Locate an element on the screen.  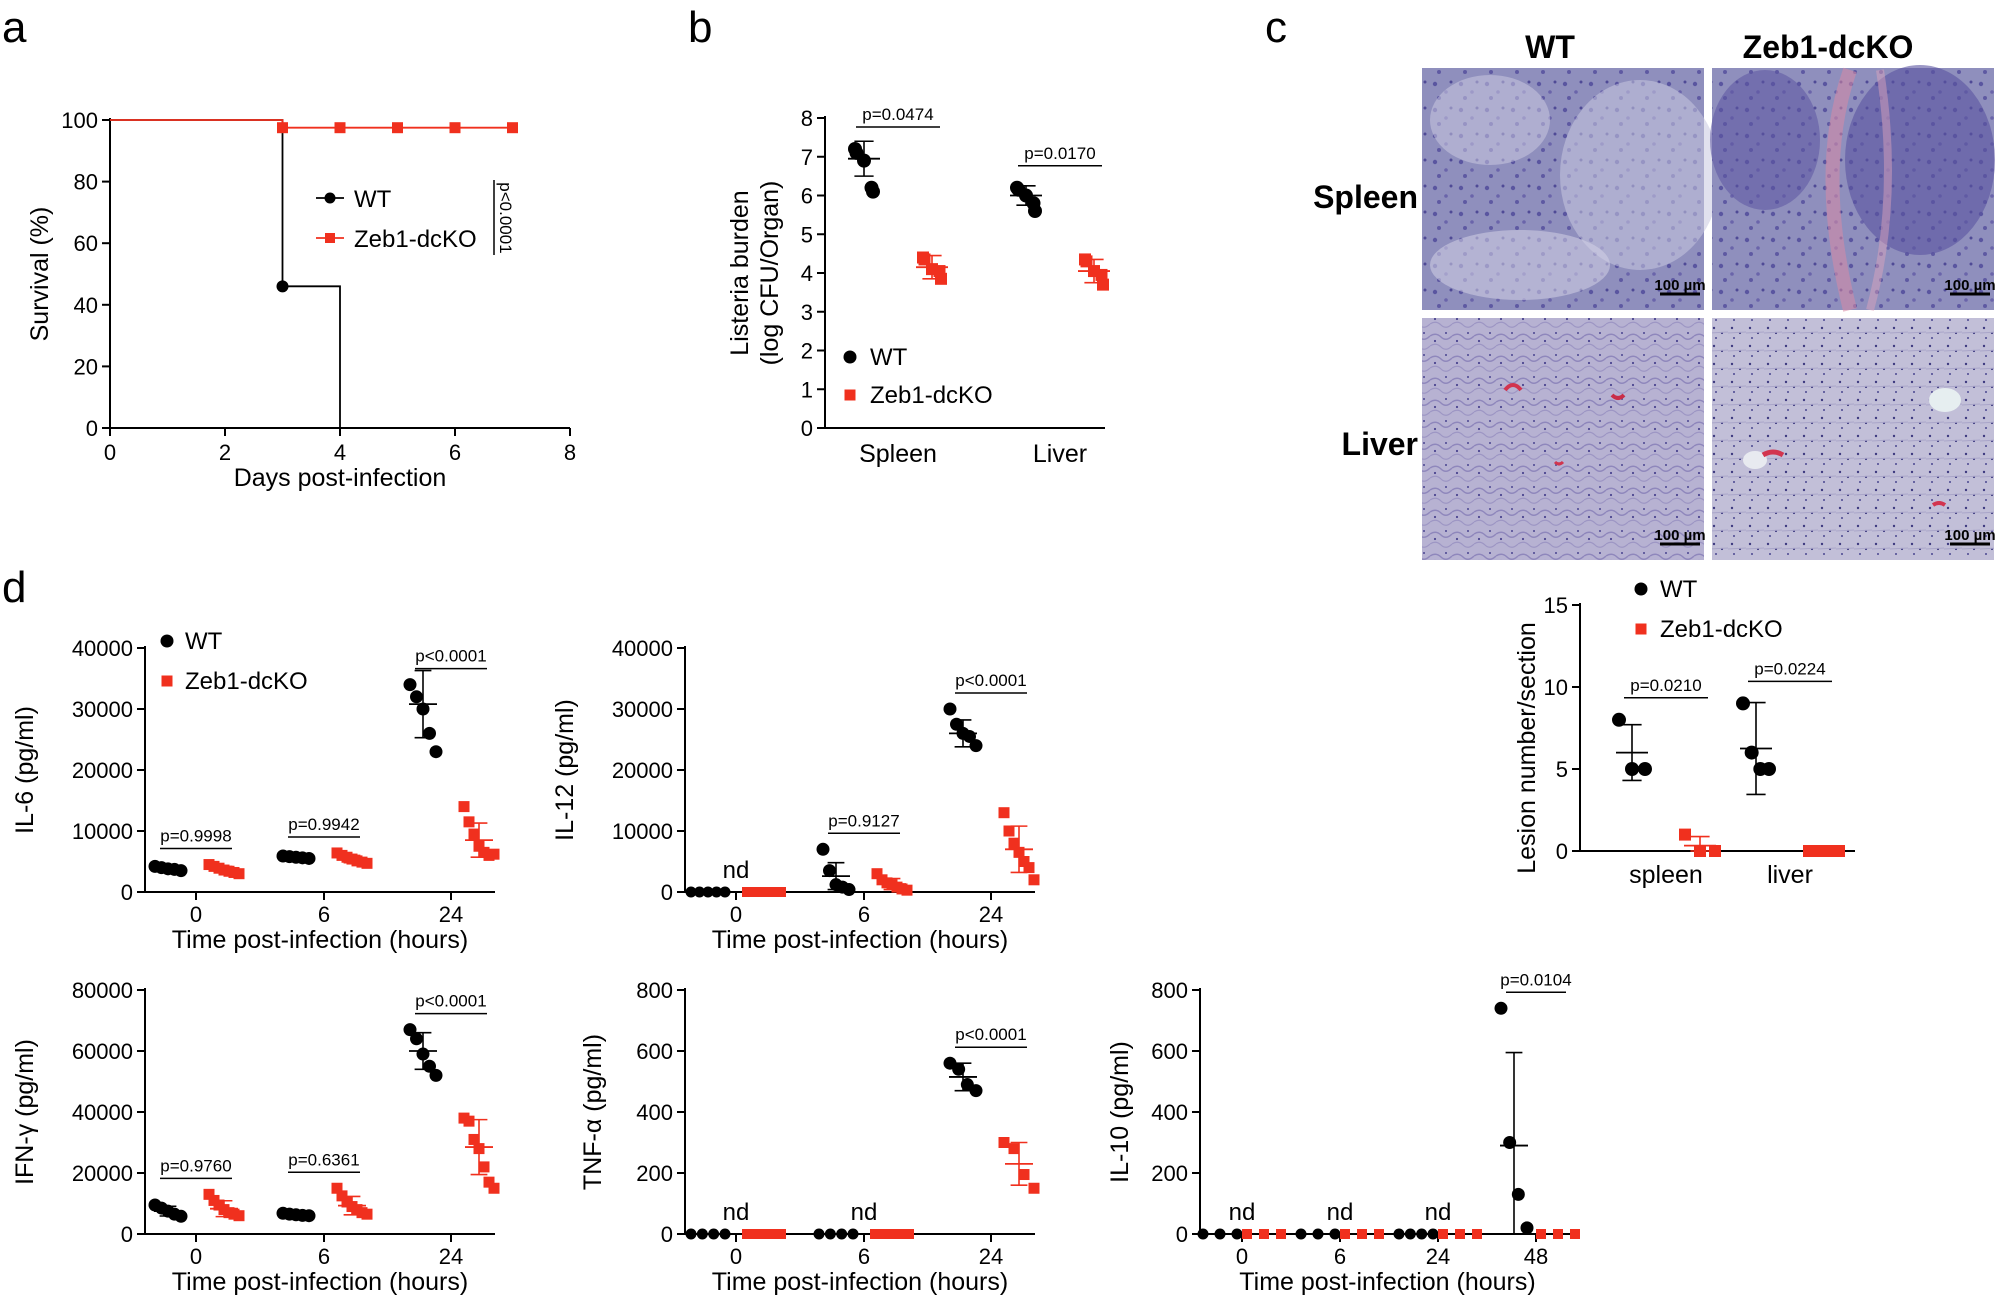
panel-letter-a: a is located at coordinates (14, 27).